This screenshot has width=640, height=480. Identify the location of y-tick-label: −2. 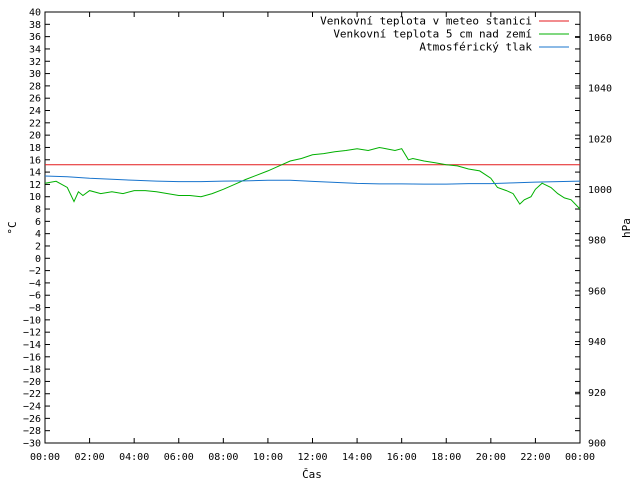
(35, 271).